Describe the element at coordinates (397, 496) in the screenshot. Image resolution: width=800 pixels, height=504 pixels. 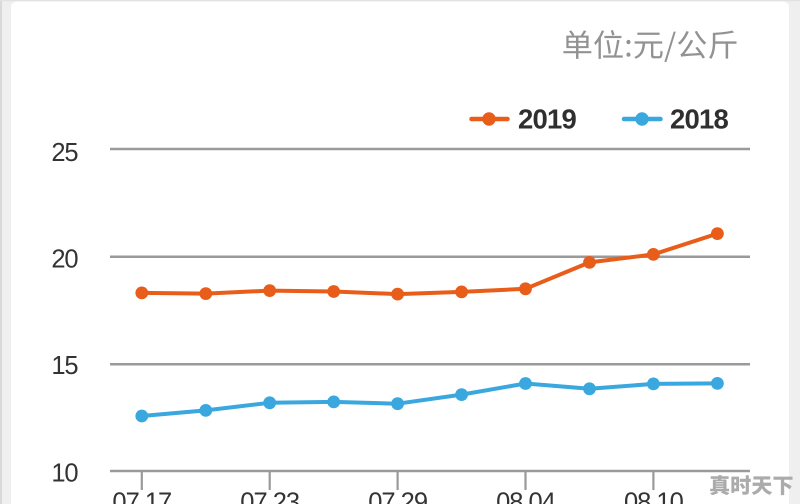
I see `svg-text: 07.29` at that location.